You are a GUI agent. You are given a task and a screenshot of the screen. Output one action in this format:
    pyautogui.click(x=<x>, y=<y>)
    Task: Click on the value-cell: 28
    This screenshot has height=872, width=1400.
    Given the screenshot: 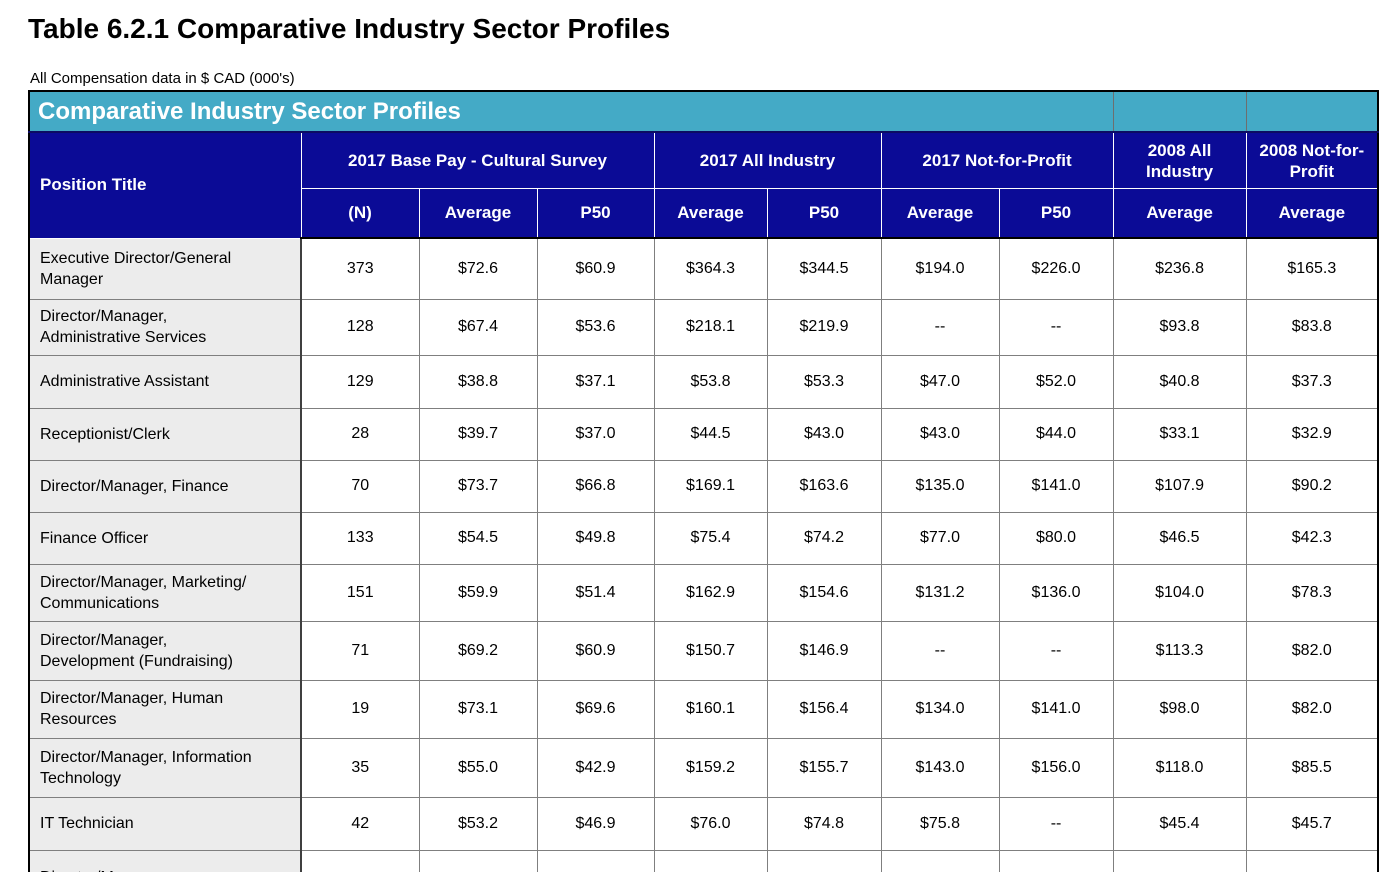 What is the action you would take?
    pyautogui.click(x=360, y=434)
    